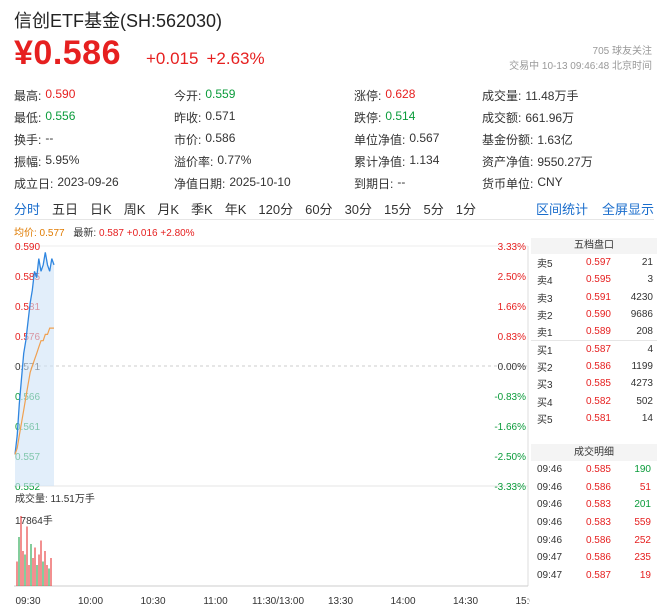 The image size is (660, 615). Describe the element at coordinates (594, 262) in the screenshot. I see `order-book-row: 卖5 0.597 21` at that location.